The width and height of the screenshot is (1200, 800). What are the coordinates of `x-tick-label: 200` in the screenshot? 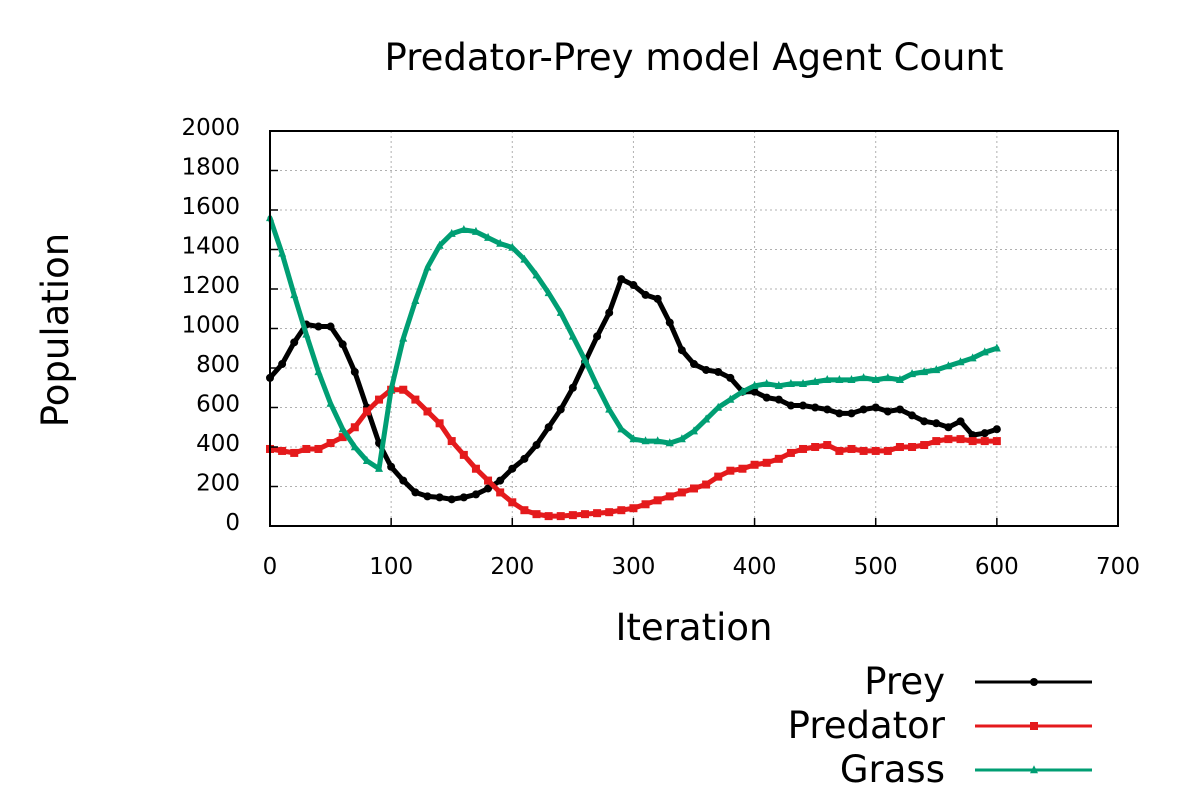 It's located at (512, 567).